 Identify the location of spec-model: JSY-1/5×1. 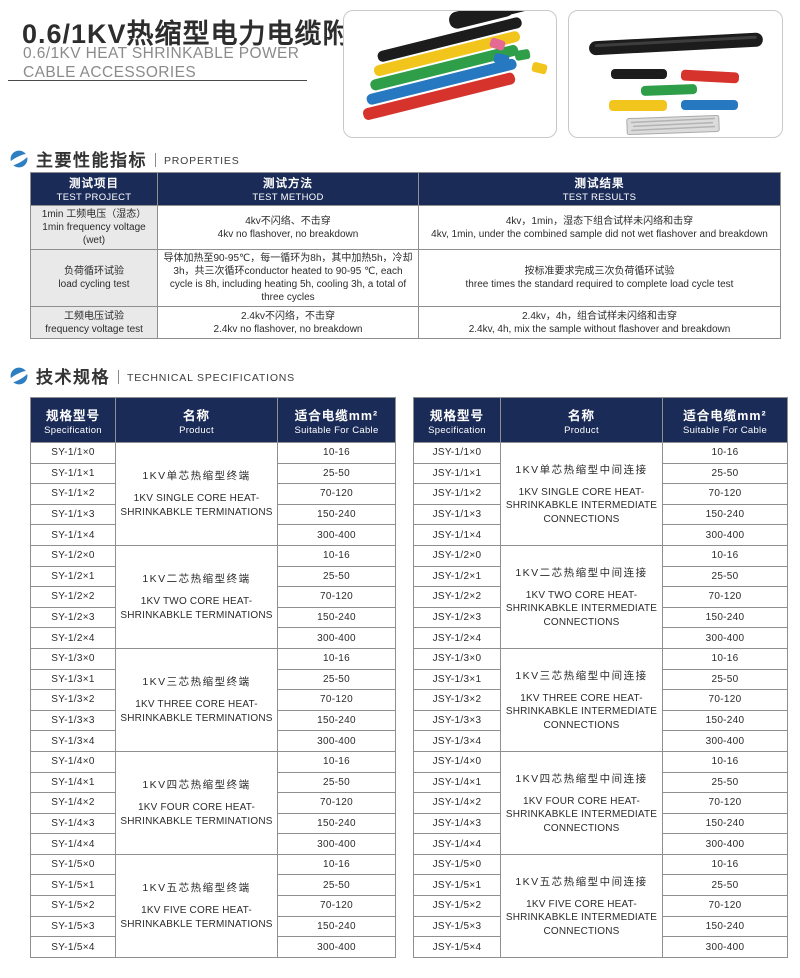
(457, 885).